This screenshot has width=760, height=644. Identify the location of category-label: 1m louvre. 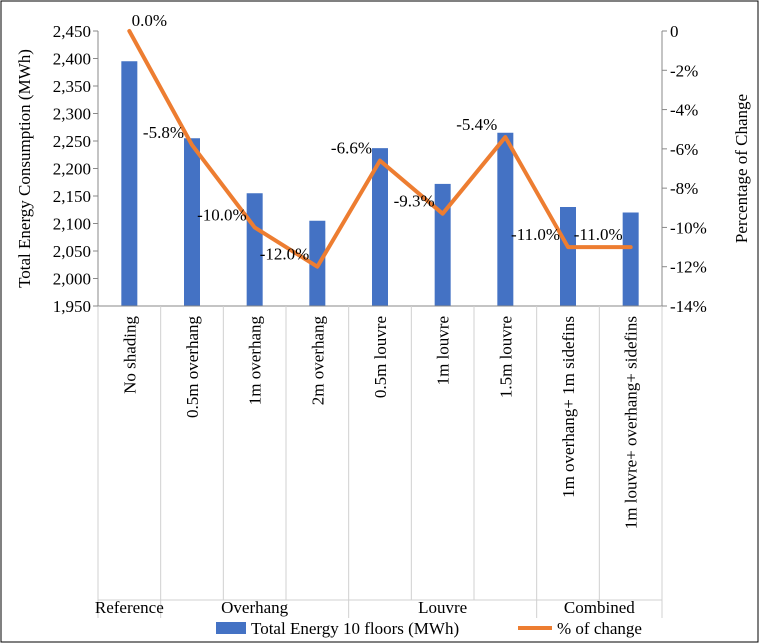
(443, 350).